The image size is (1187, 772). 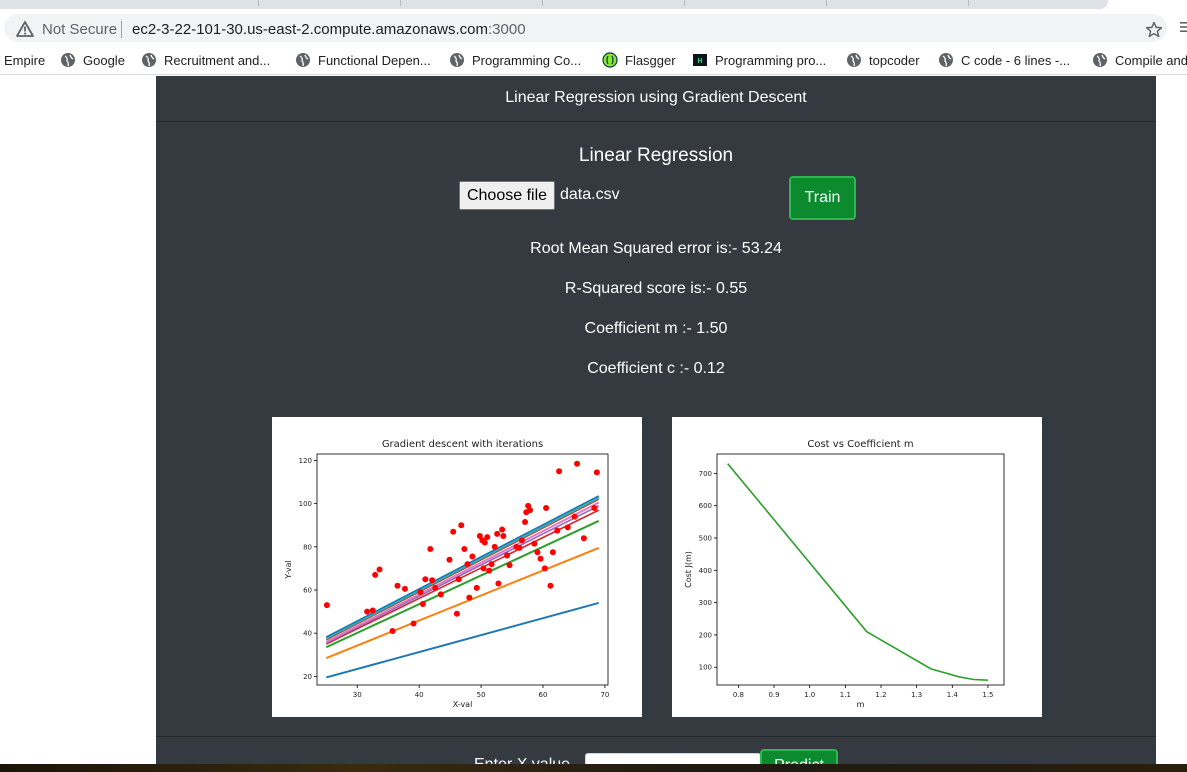 I want to click on bookmark-label: Empire, so click(x=25, y=60).